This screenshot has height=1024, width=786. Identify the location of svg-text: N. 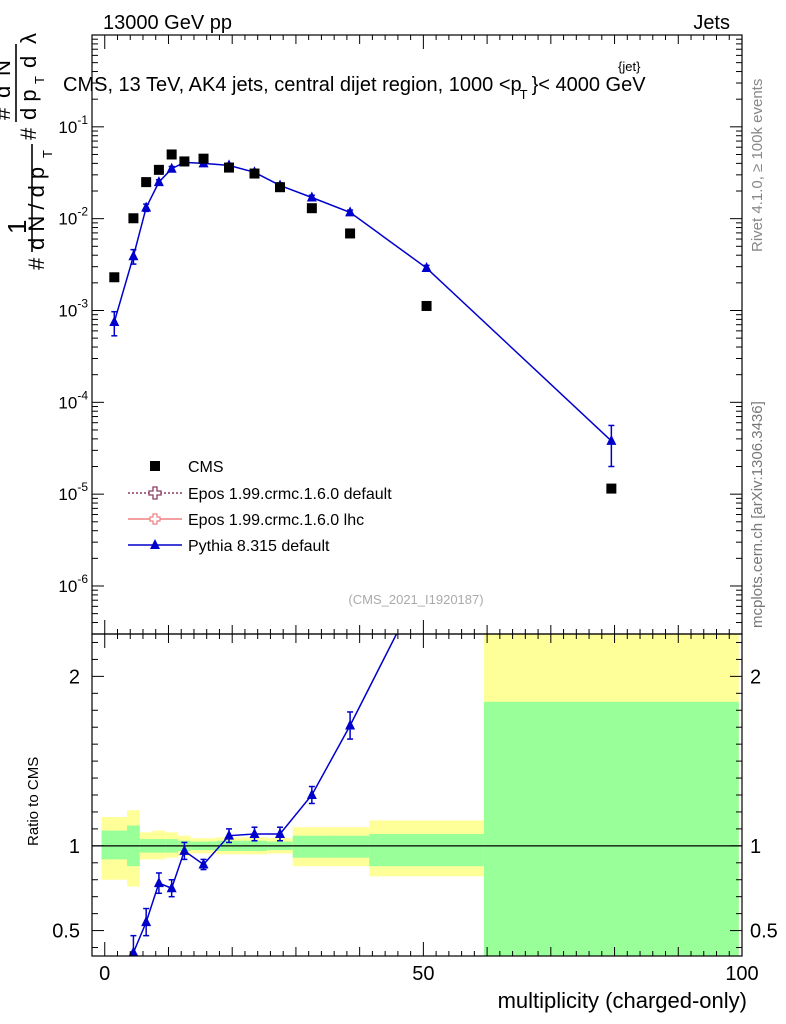
(7, 68).